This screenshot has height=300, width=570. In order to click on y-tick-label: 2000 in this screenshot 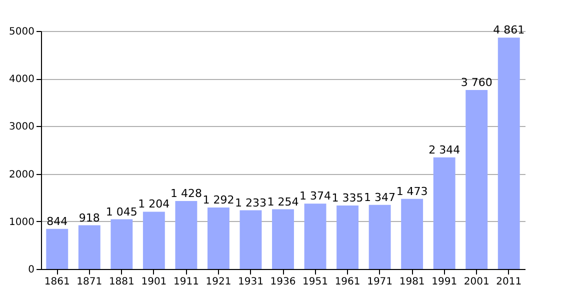, I will do `click(21, 174)`.